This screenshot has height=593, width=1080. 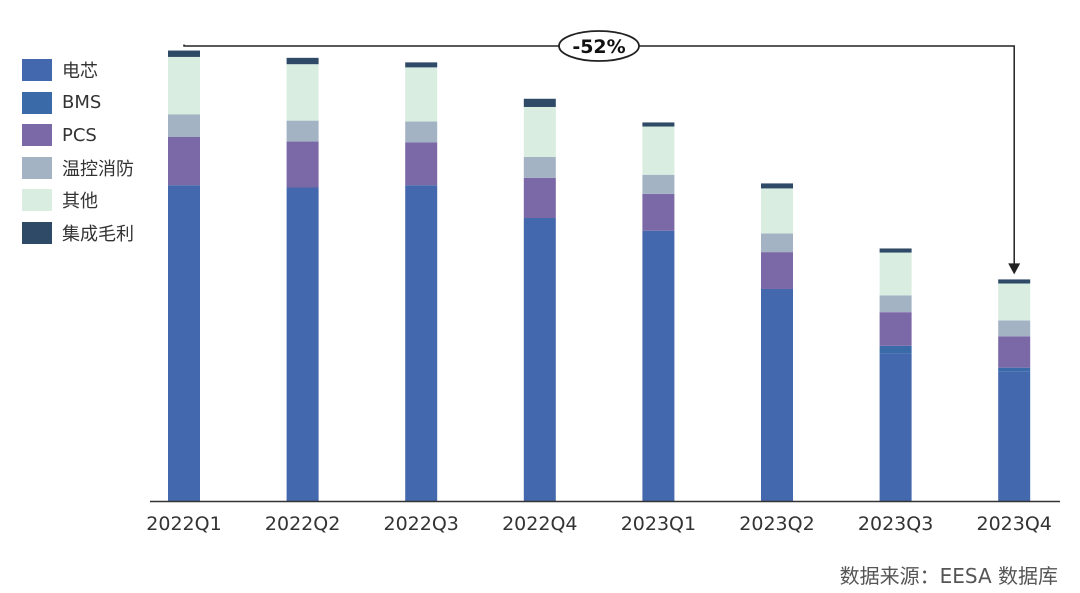 I want to click on x-tick-label: 2022Q2, so click(x=302, y=524).